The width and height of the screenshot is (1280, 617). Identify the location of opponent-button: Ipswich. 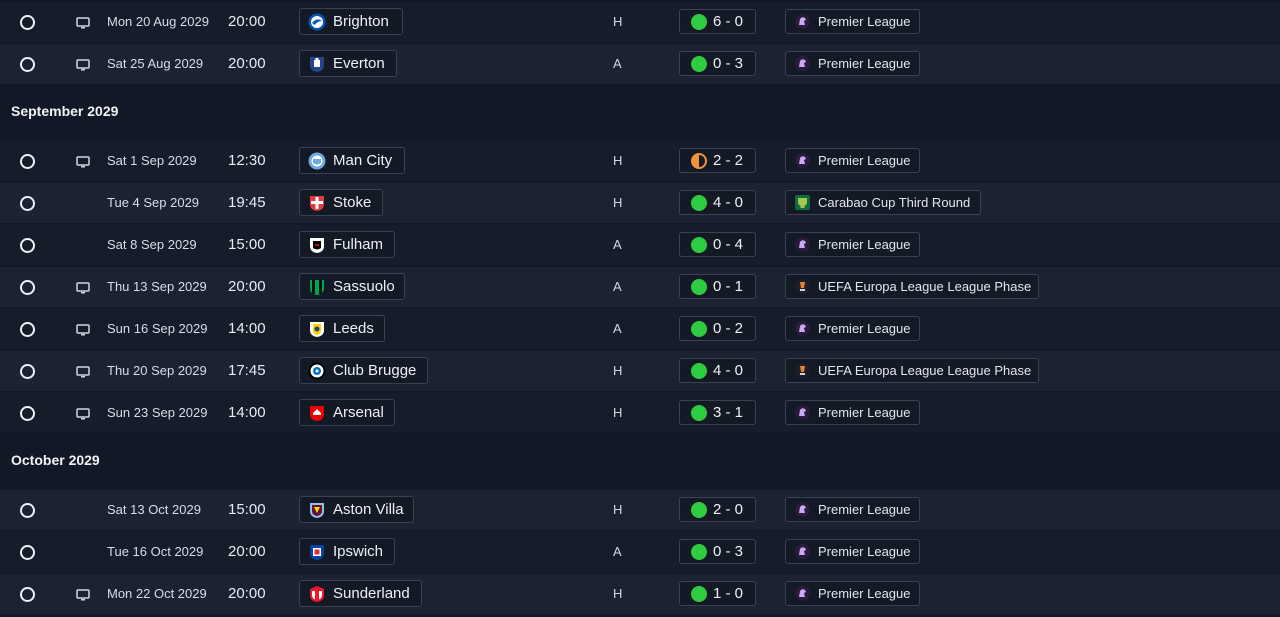
(347, 551).